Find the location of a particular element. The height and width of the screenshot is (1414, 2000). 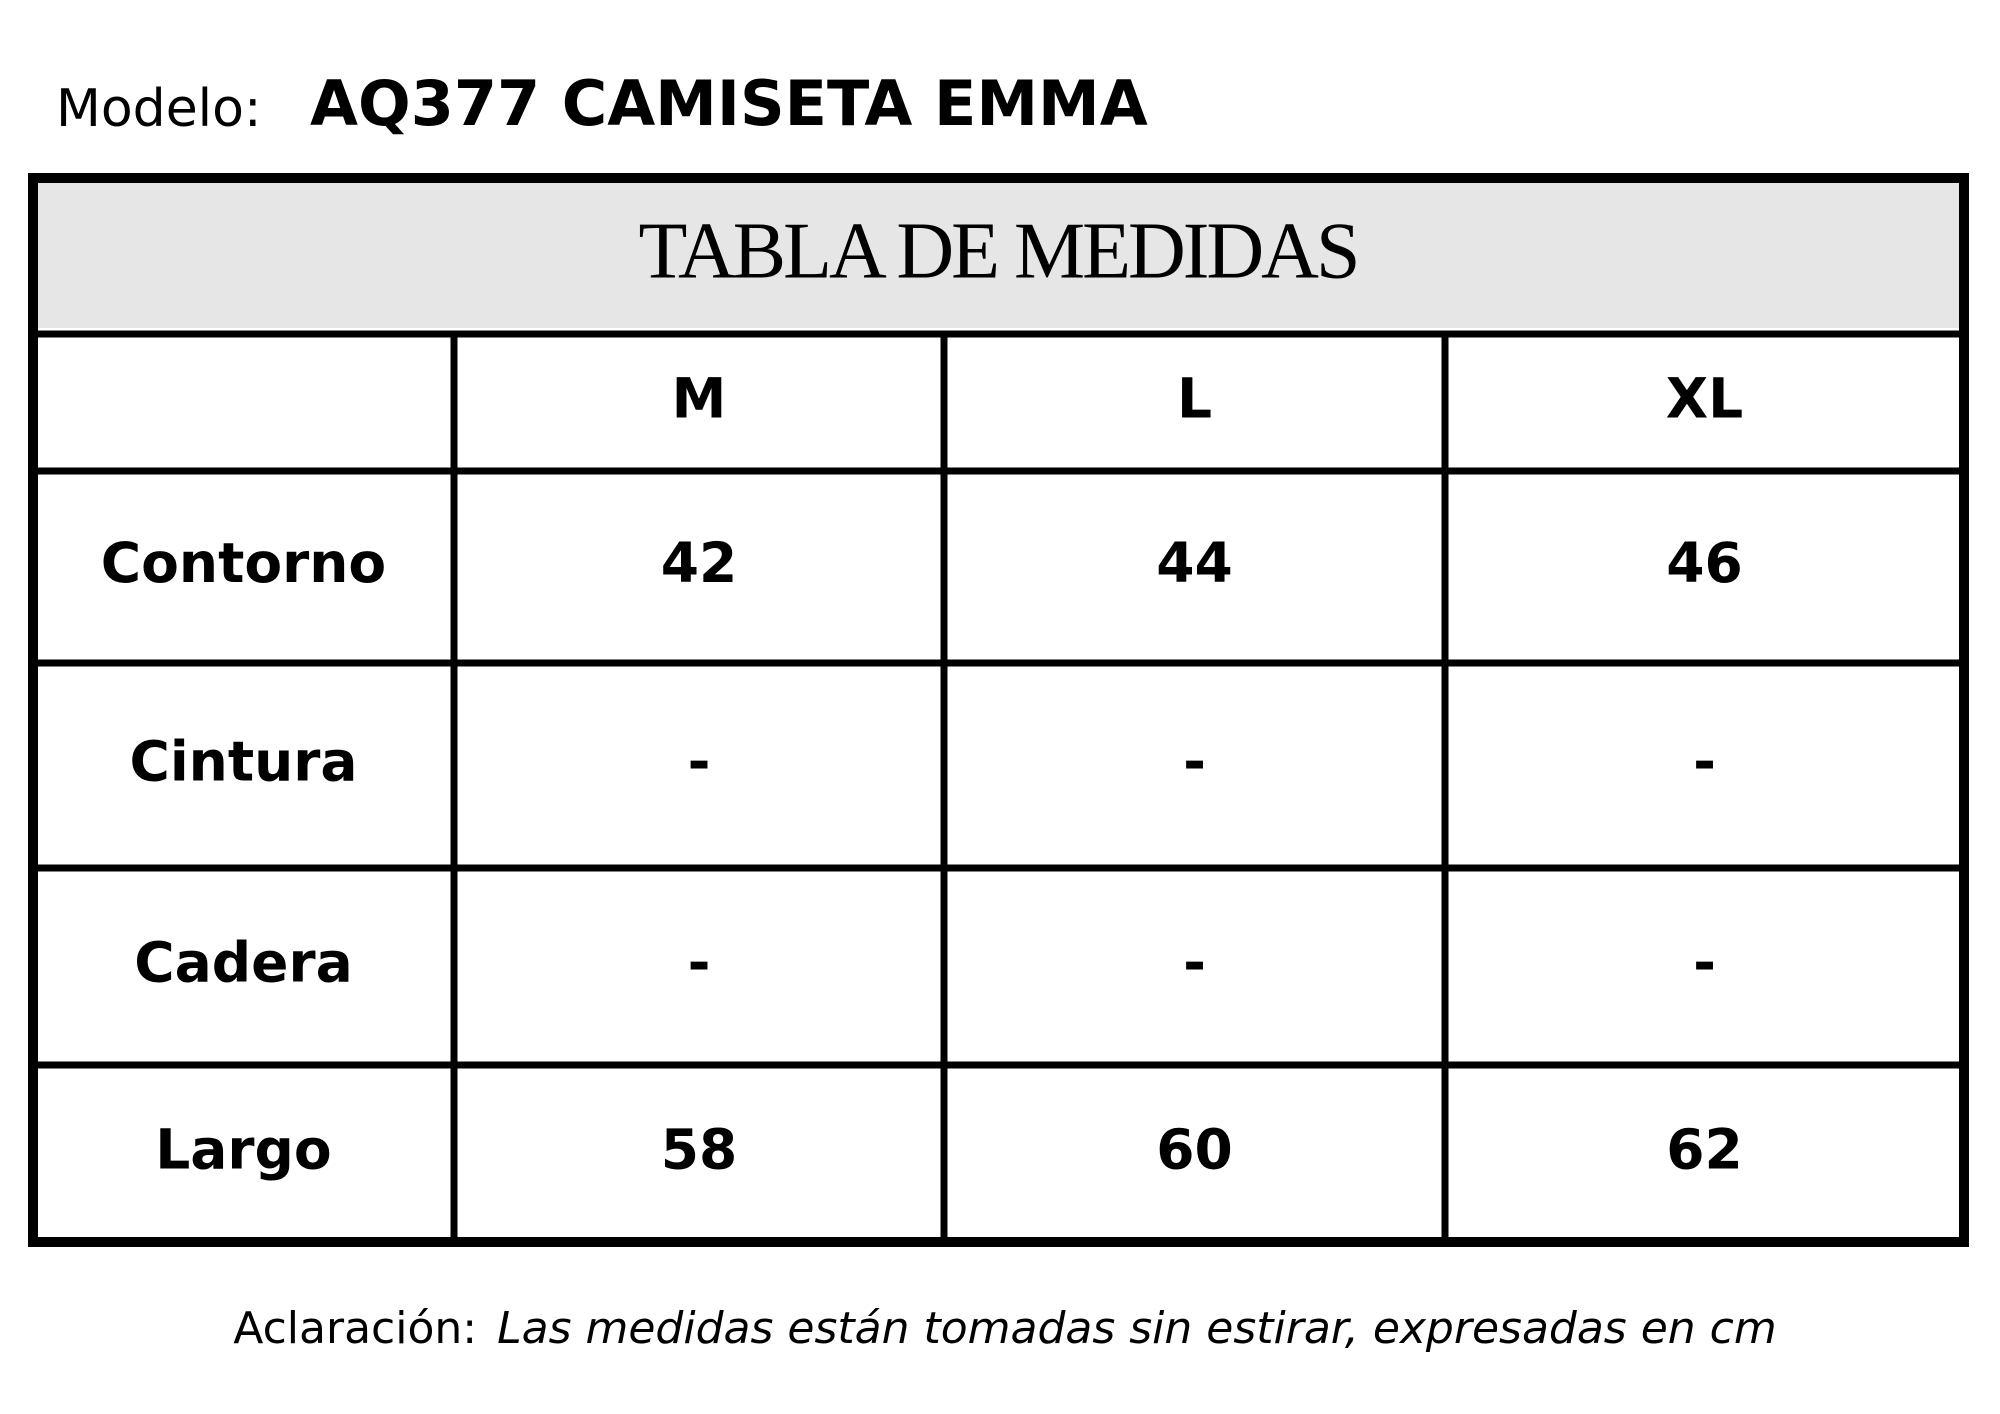

table-title: TABLA DE MEDIDAS is located at coordinates (998, 251).